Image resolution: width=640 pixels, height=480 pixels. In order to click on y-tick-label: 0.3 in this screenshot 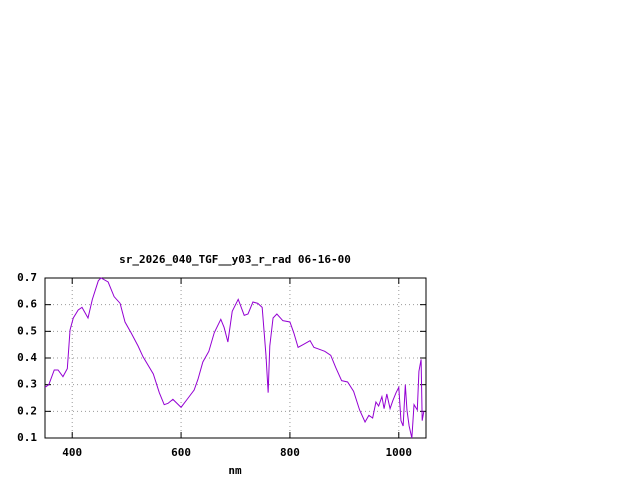, I will do `click(27, 384)`.